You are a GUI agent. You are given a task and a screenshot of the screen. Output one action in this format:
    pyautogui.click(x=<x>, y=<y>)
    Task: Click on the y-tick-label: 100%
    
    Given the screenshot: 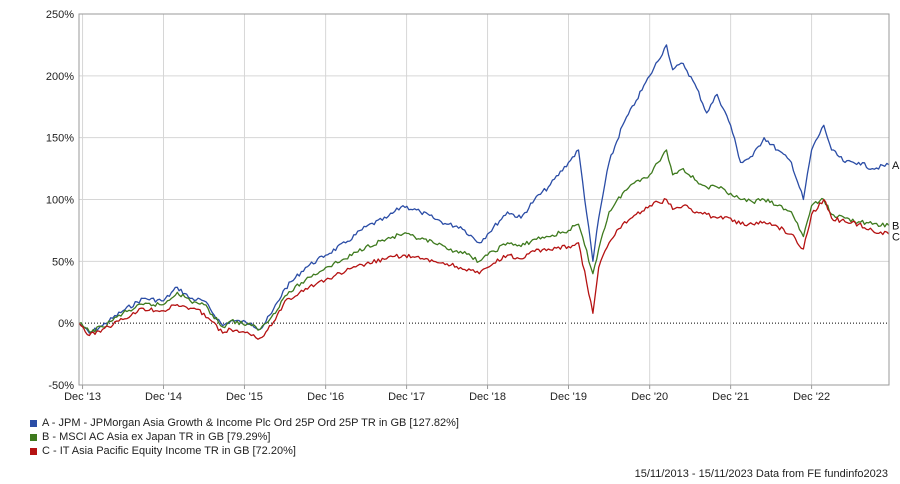 What is the action you would take?
    pyautogui.click(x=60, y=201)
    